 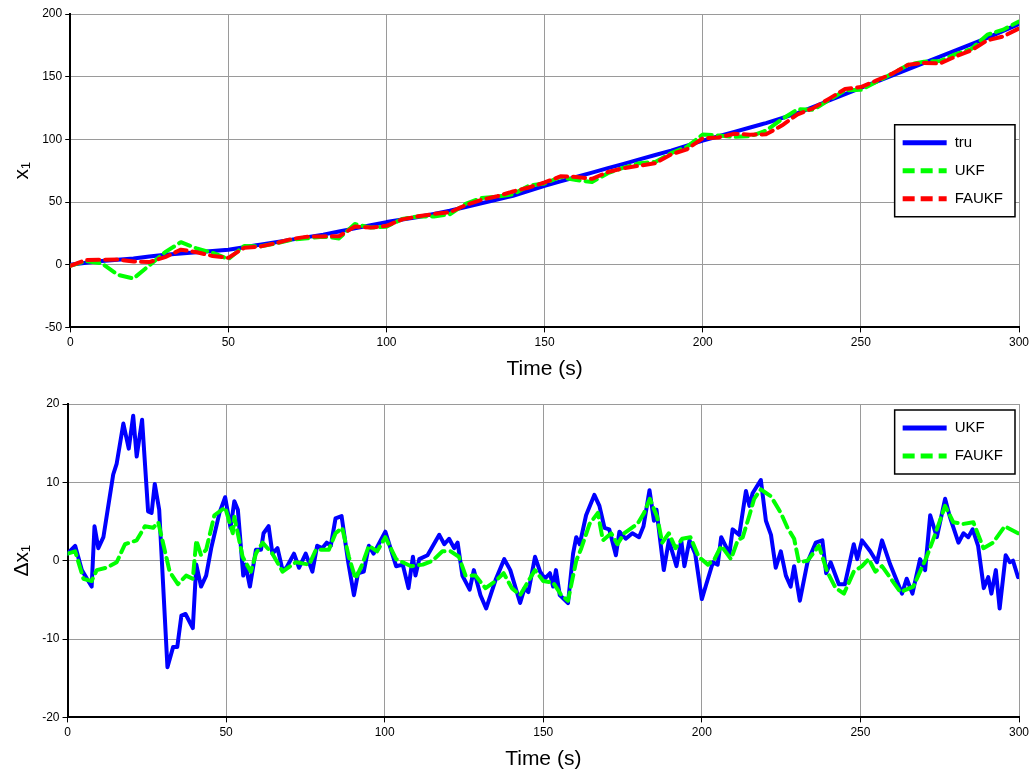 What do you see at coordinates (543, 545) in the screenshot?
I see `line-series` at bounding box center [543, 545].